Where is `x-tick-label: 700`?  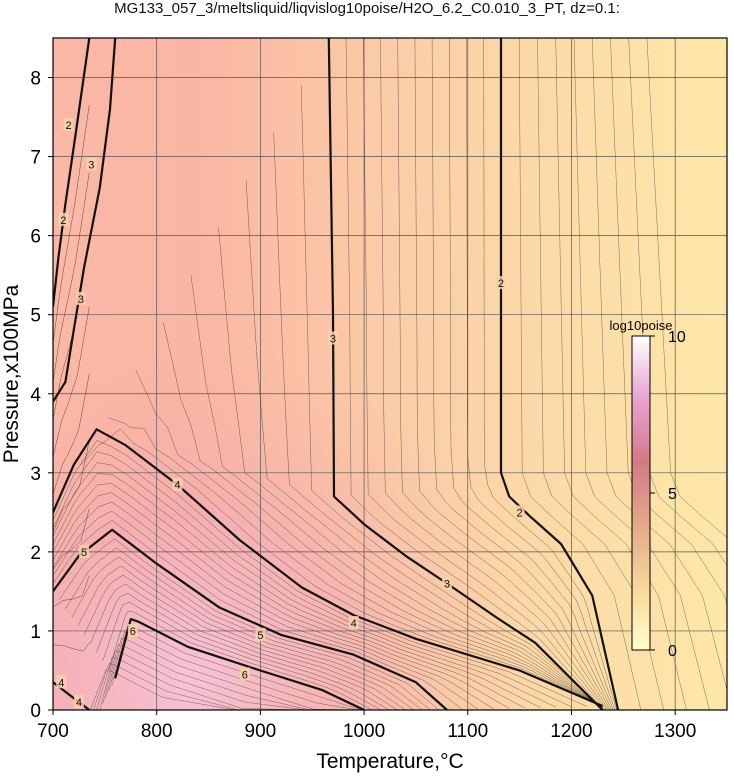 x-tick-label: 700 is located at coordinates (53, 731).